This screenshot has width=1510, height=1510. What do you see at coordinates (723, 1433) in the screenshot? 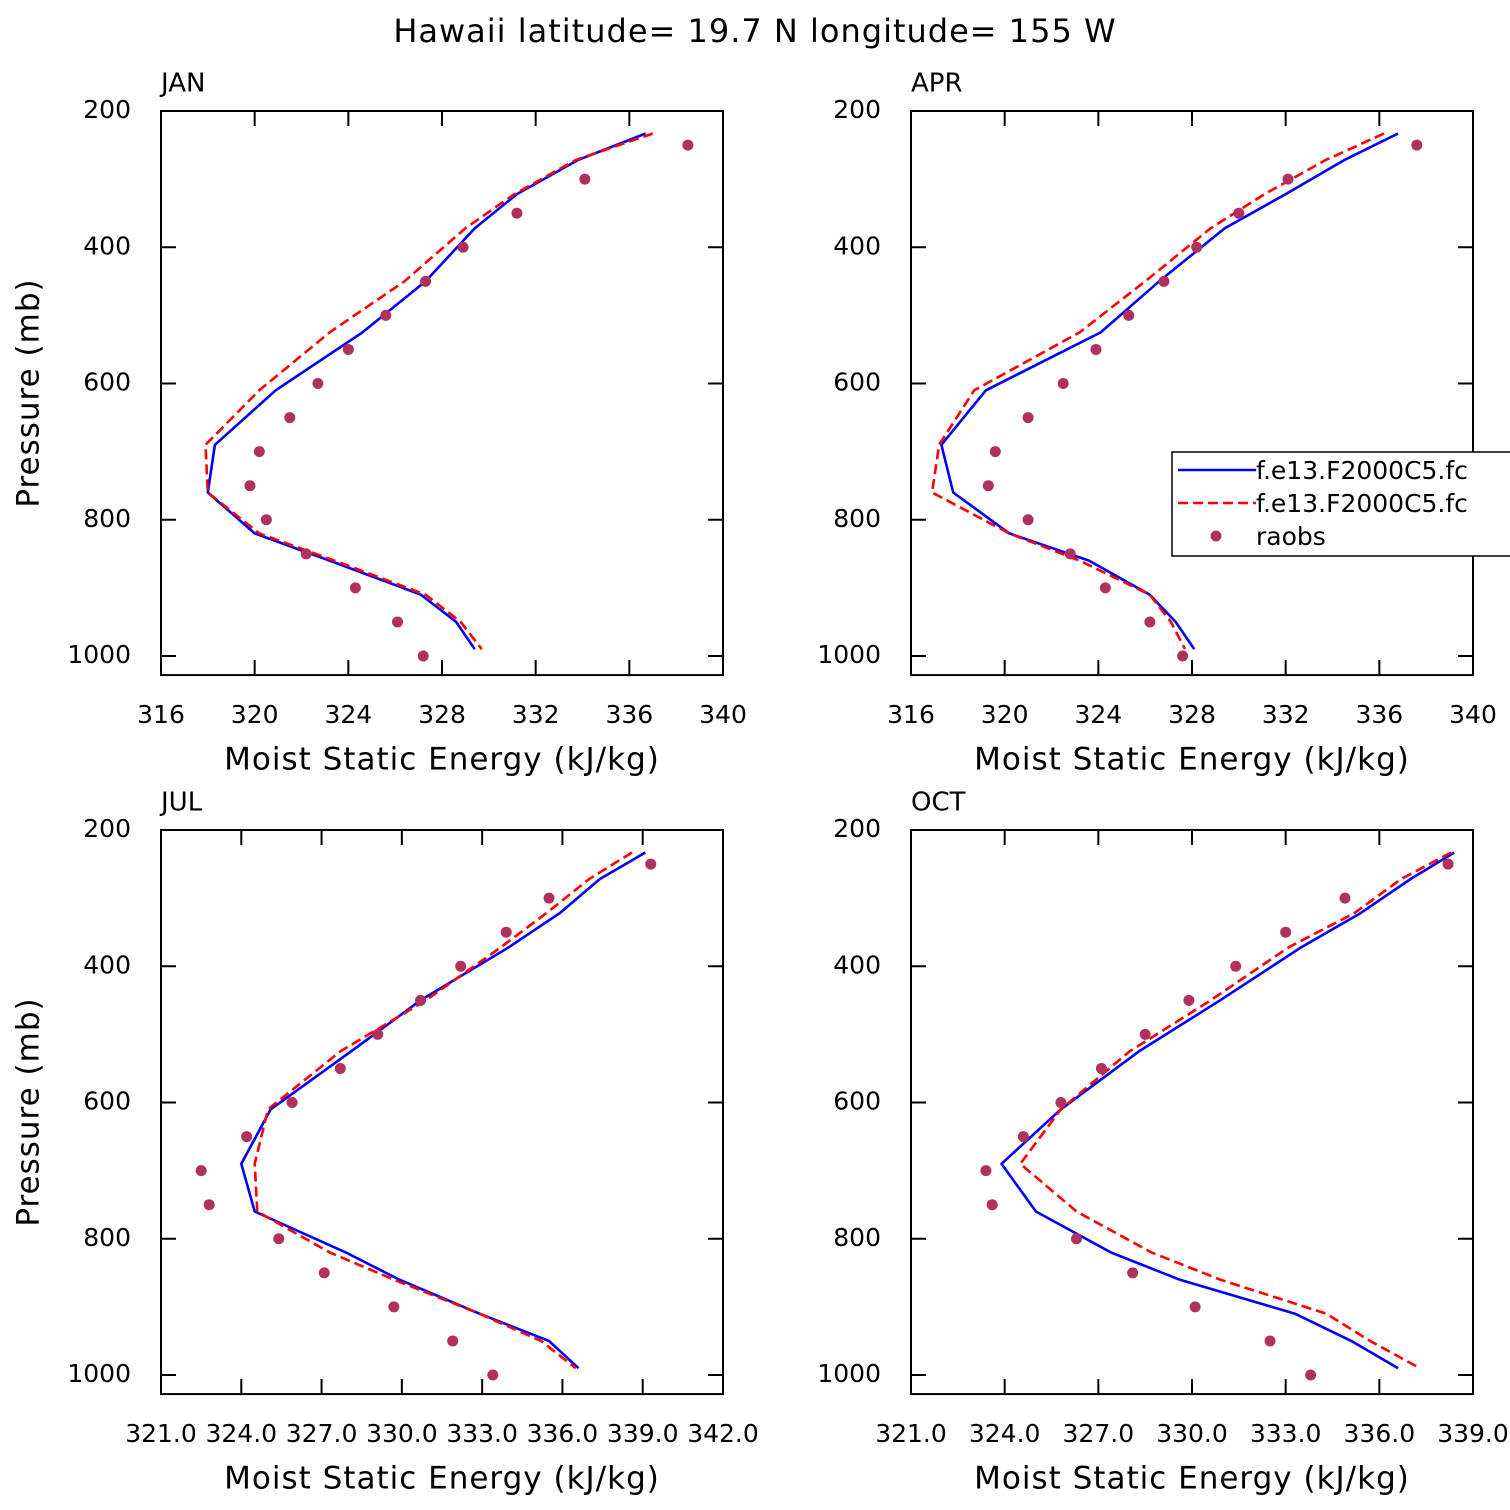
I see `x-tick-label: 342.0` at bounding box center [723, 1433].